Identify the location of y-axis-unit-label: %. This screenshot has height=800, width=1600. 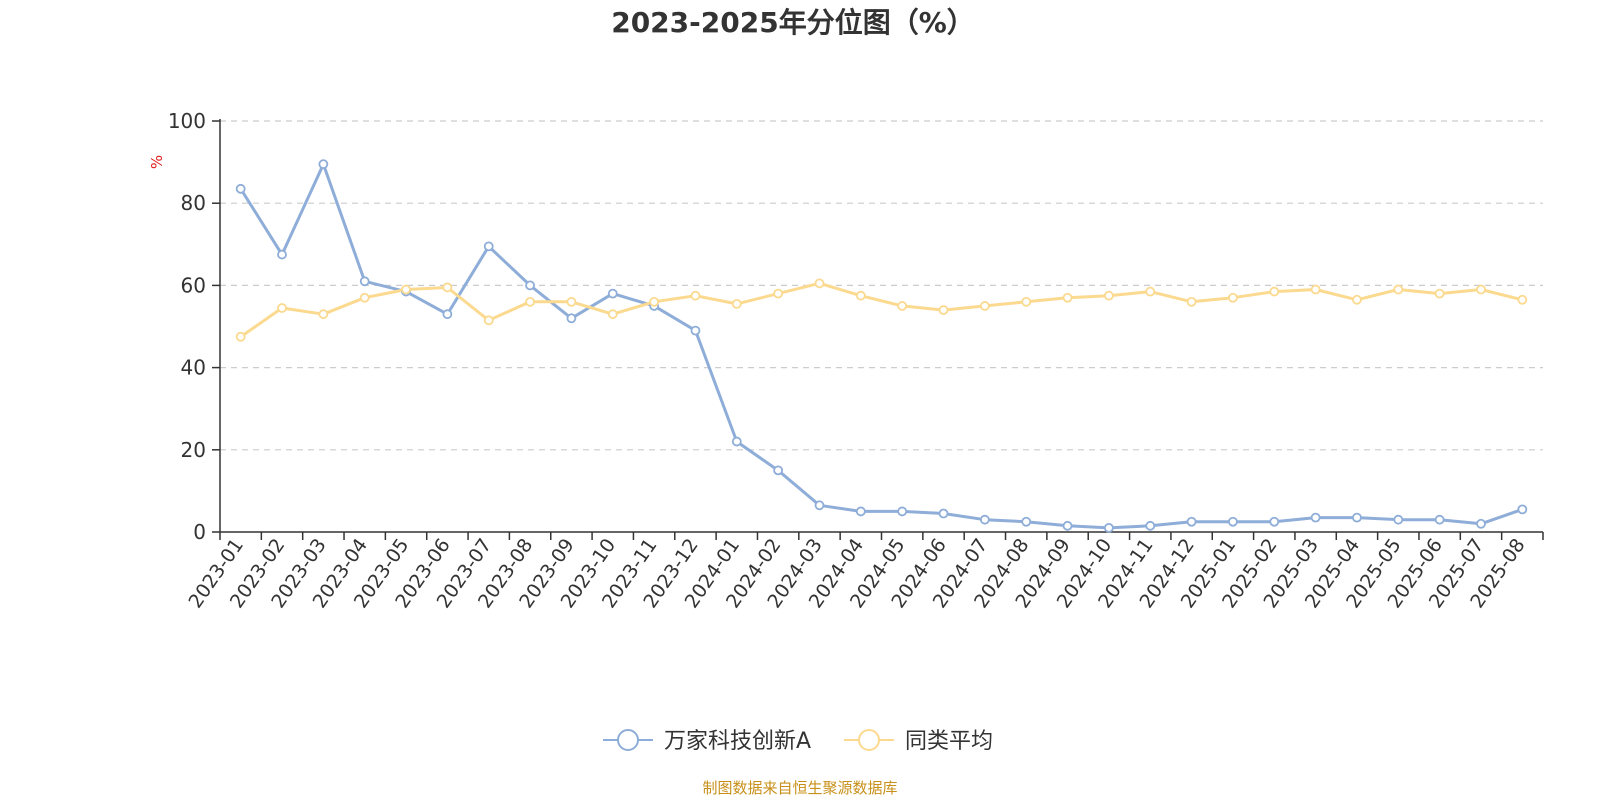
(157, 162).